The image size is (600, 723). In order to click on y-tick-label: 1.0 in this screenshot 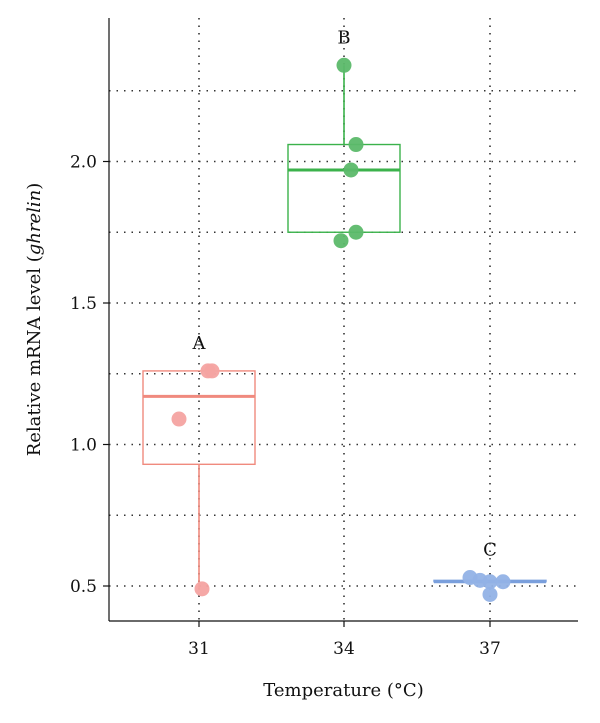, I will do `click(83, 446)`.